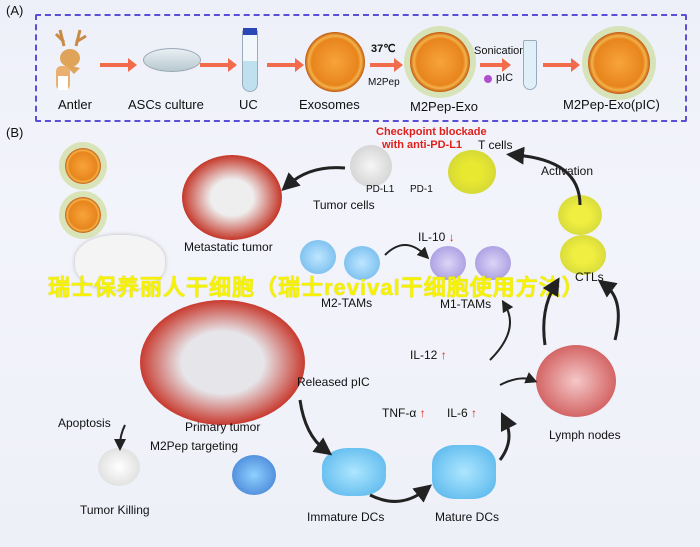  Describe the element at coordinates (194, 446) in the screenshot. I see `m2pep-targeting-label: M2Pep targeting` at that location.